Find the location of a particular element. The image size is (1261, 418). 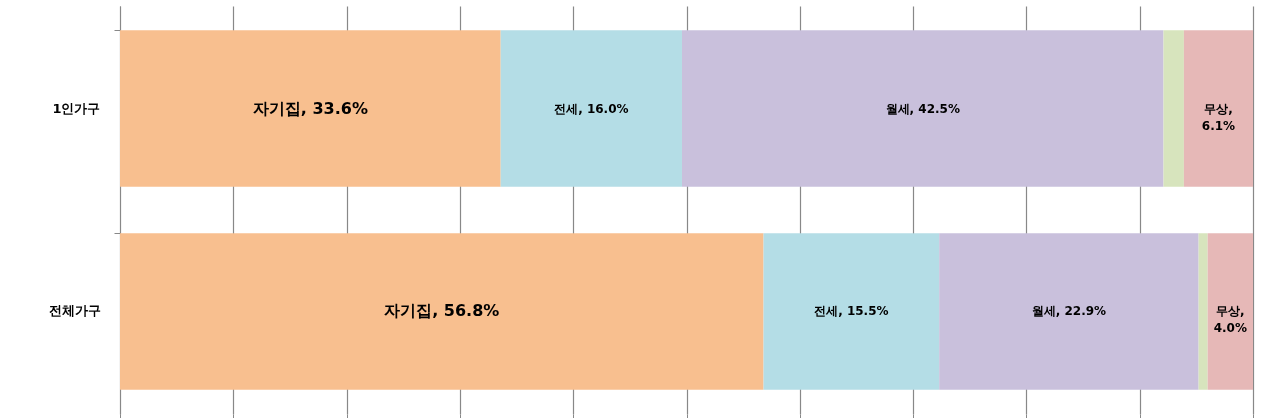

data-label: 전세, 15.5% is located at coordinates (851, 311).